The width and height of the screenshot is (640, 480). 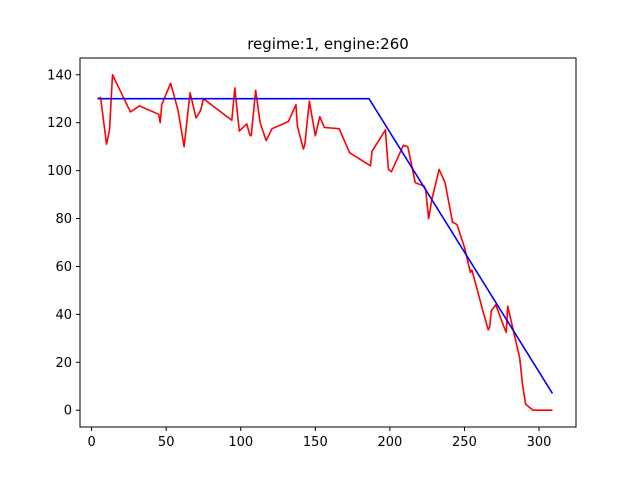 I want to click on x-tick-label: 250, so click(x=464, y=442).